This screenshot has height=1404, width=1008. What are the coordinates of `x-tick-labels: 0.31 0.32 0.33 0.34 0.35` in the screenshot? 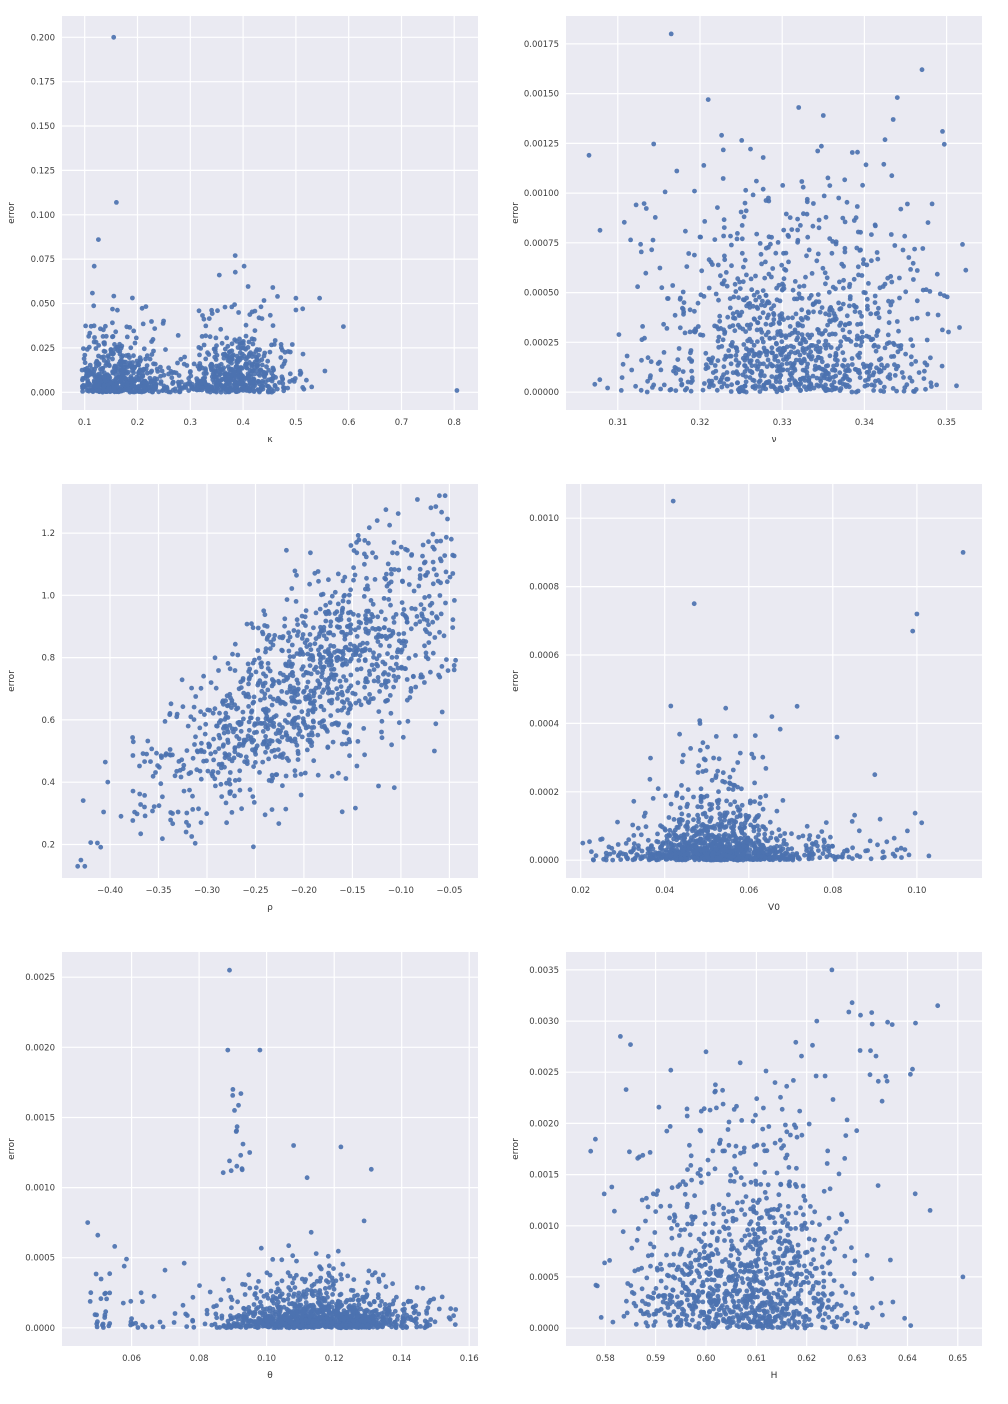 It's located at (782, 423).